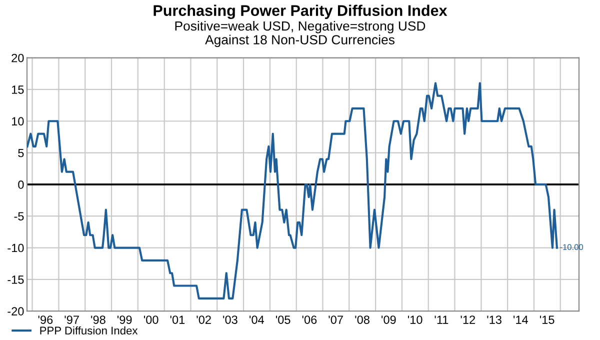  I want to click on x-tick-label: '03, so click(230, 320).